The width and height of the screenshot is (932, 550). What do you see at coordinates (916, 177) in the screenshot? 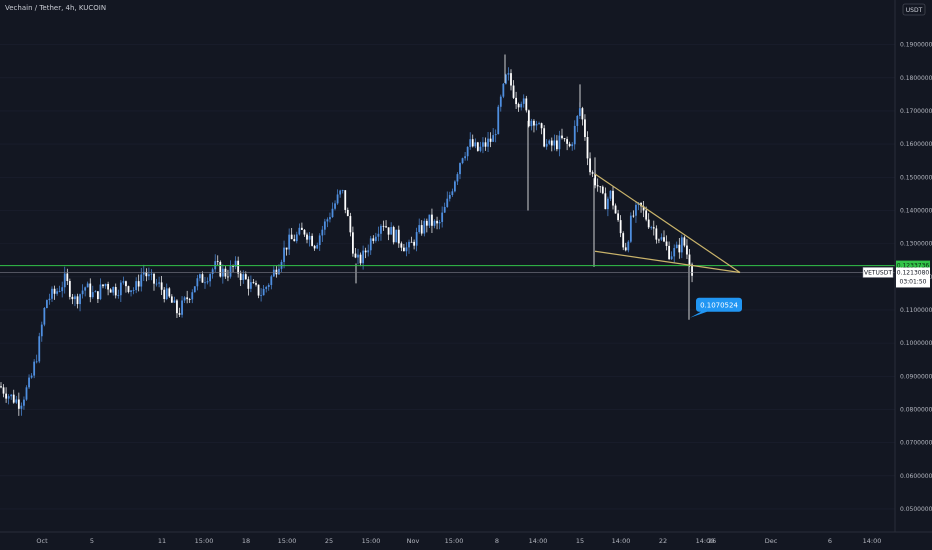
I see `price-tick-label: 0.1500000` at bounding box center [916, 177].